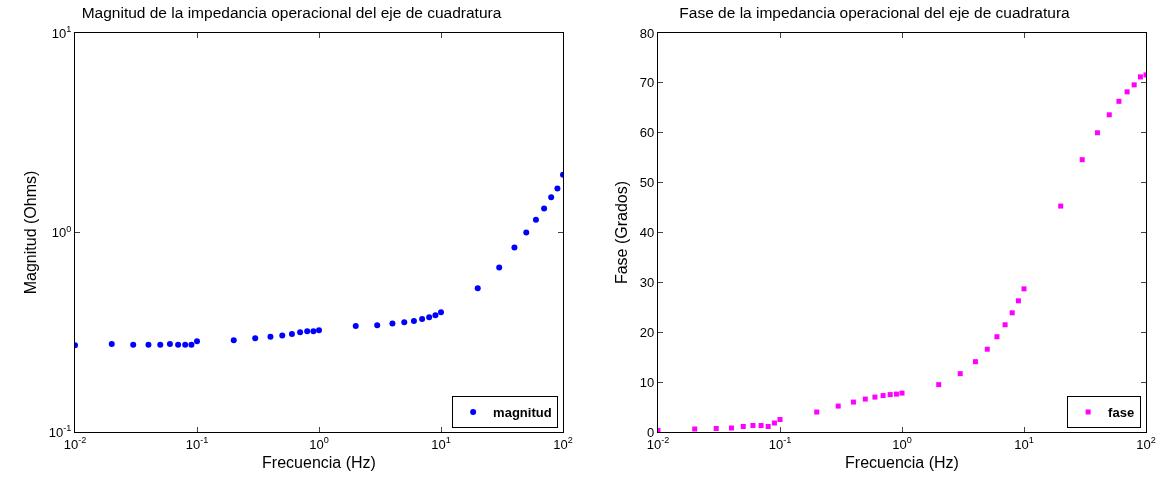 Image resolution: width=1167 pixels, height=490 pixels. What do you see at coordinates (647, 233) in the screenshot?
I see `y-tick-label: 40` at bounding box center [647, 233].